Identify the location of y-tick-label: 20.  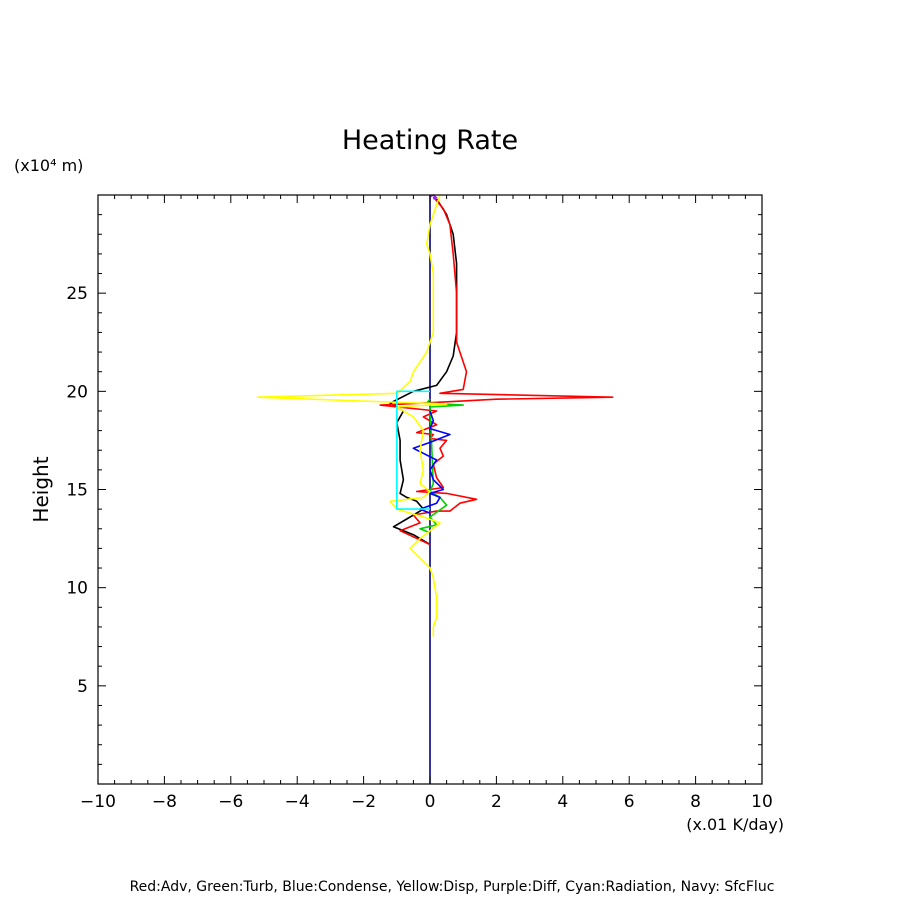
(77, 392).